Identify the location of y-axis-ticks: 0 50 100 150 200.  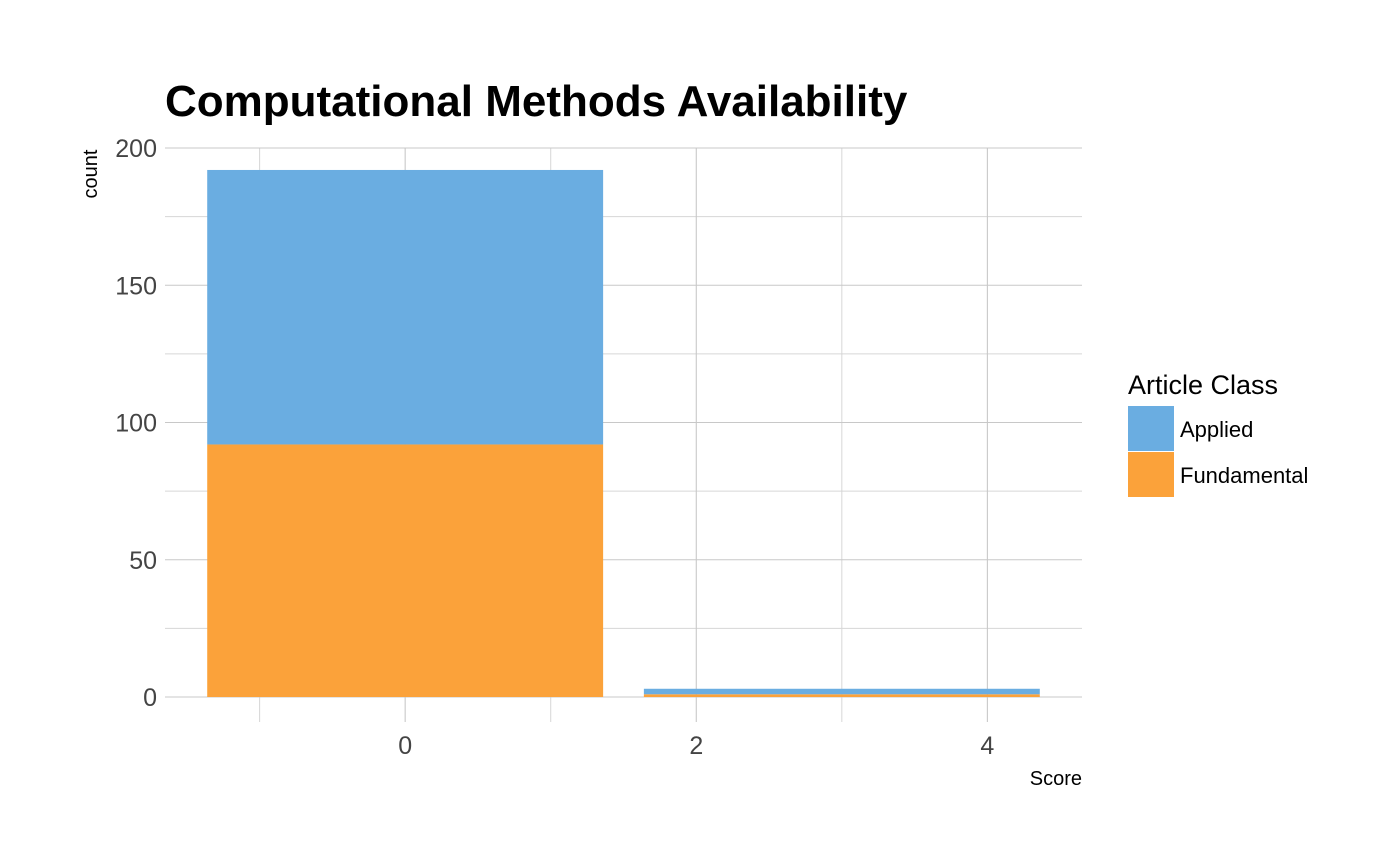
(136, 423).